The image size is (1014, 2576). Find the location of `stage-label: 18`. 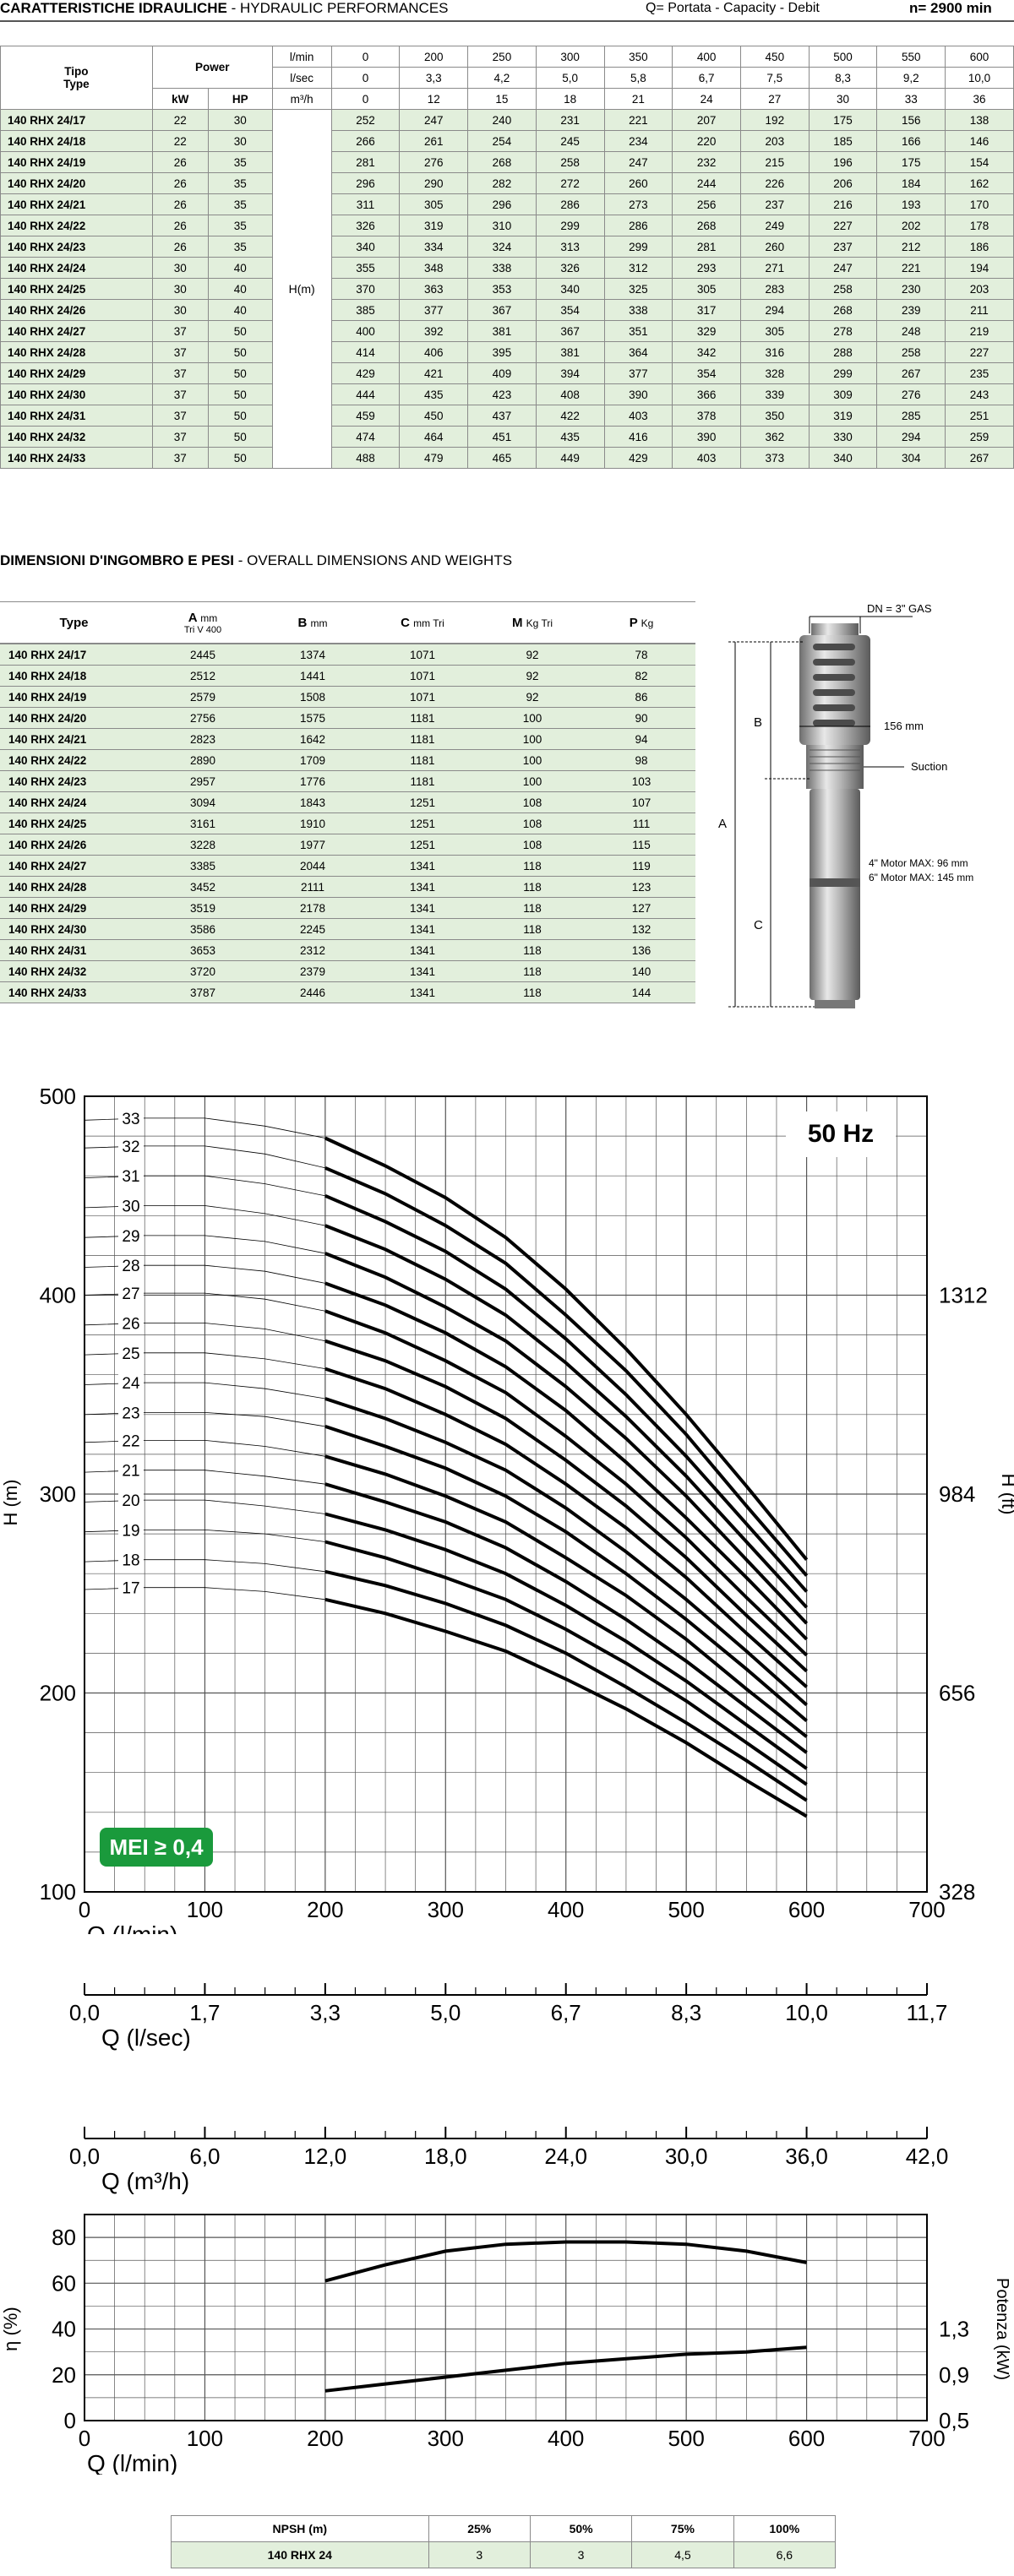

stage-label: 18 is located at coordinates (130, 1561).